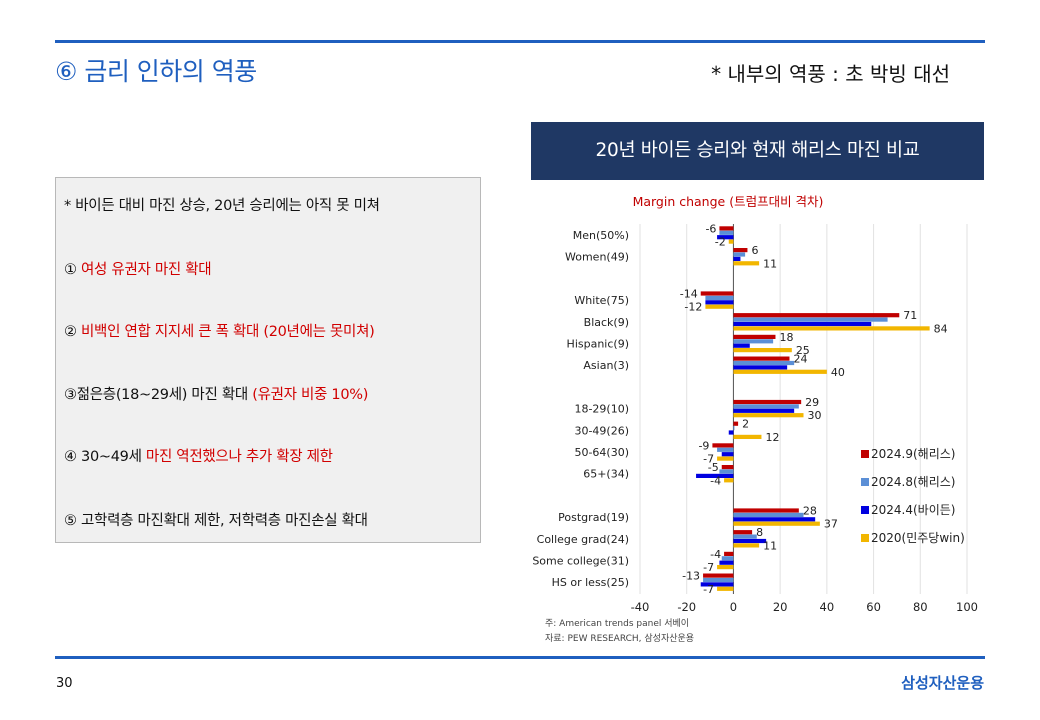 The width and height of the screenshot is (1040, 720). Describe the element at coordinates (156, 71) in the screenshot. I see `page-title: ⑥ 금리 인하의 역풍` at that location.